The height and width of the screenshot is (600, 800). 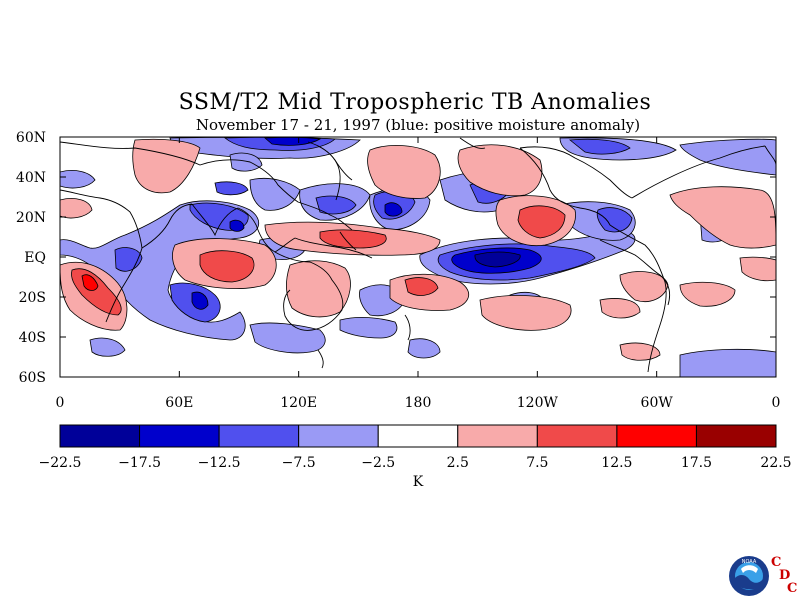 What do you see at coordinates (32, 298) in the screenshot?
I see `lat-label: 20S` at bounding box center [32, 298].